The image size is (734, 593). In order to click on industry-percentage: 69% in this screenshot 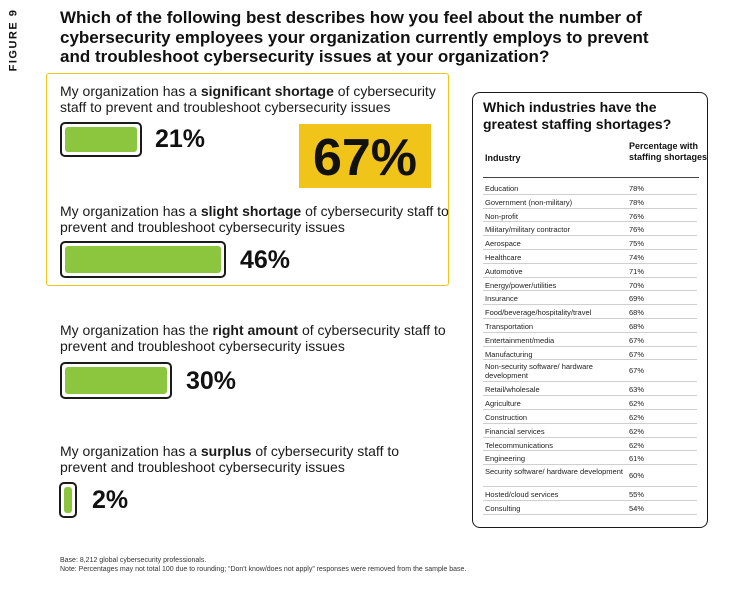, I will do `click(637, 299)`.